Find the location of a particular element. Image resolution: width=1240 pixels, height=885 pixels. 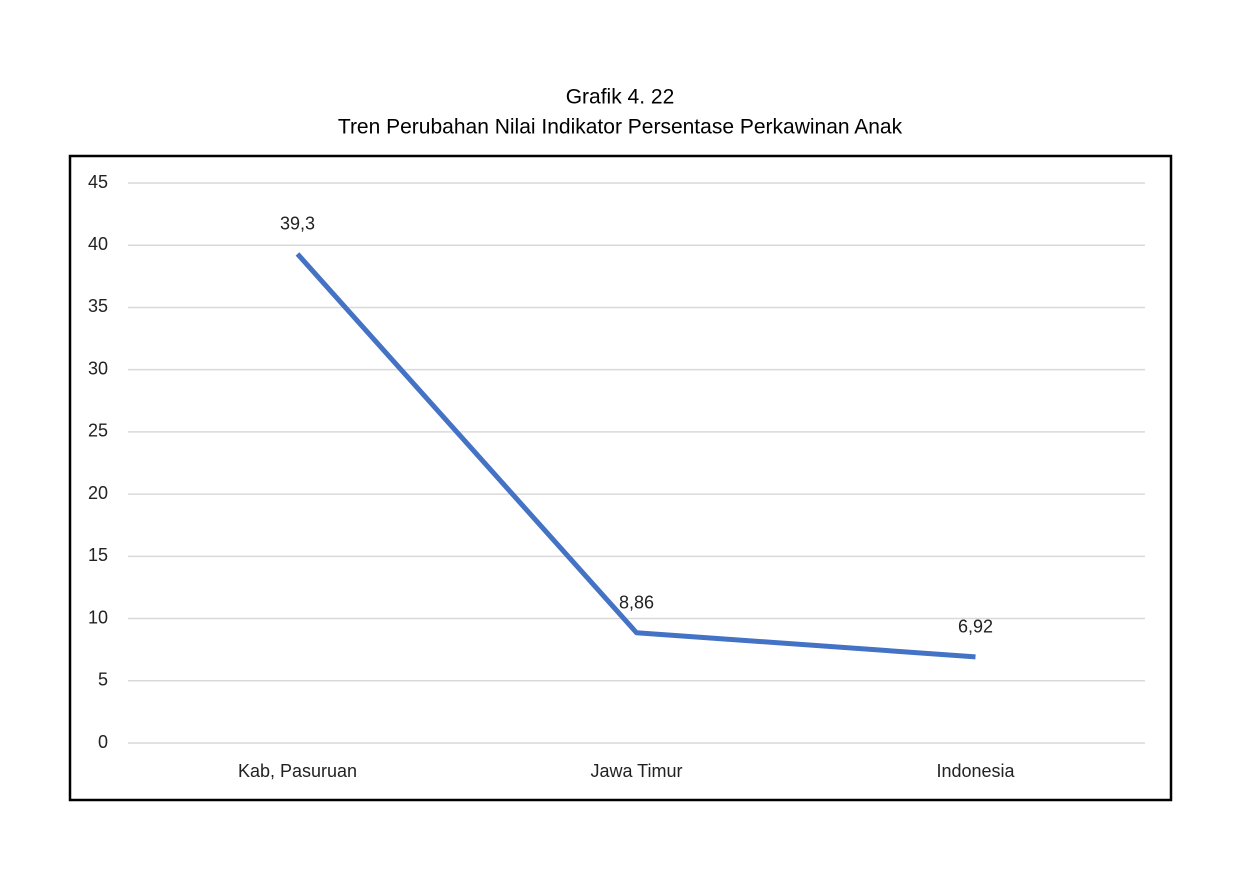

chart-title: Grafik 4. 22 is located at coordinates (620, 97).